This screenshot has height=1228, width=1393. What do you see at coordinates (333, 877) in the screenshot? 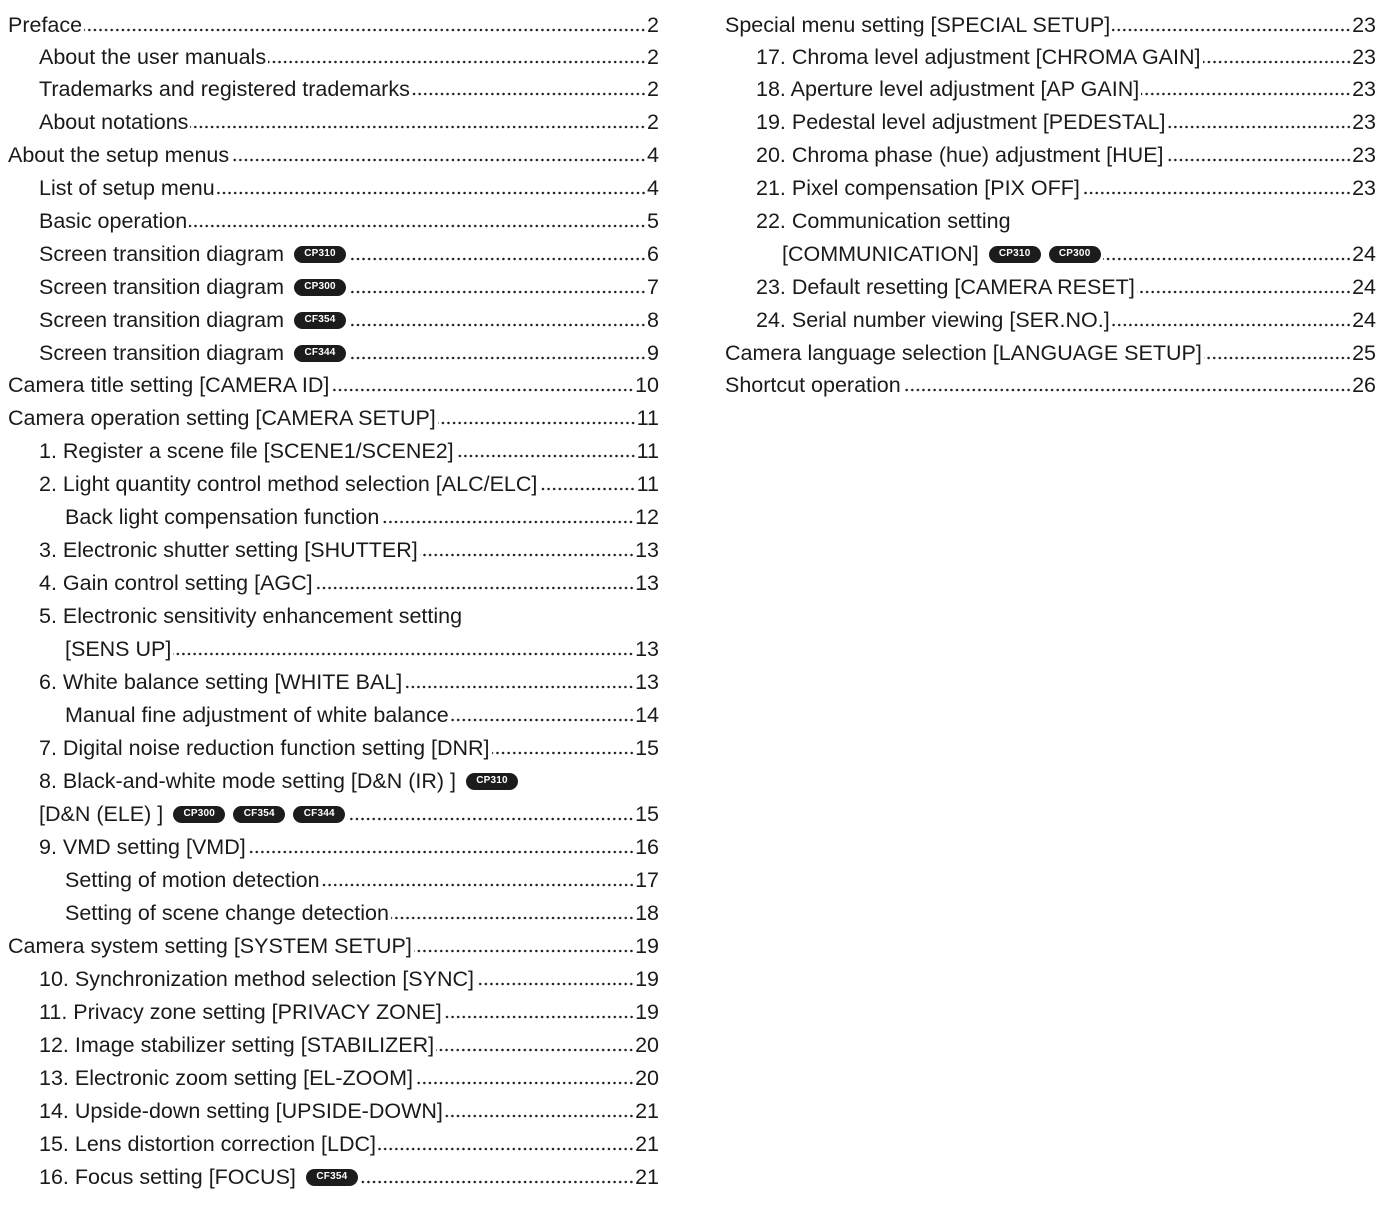
I see `toc-entry-setting-of-motion-detection: Setting of motion detection 17` at bounding box center [333, 877].